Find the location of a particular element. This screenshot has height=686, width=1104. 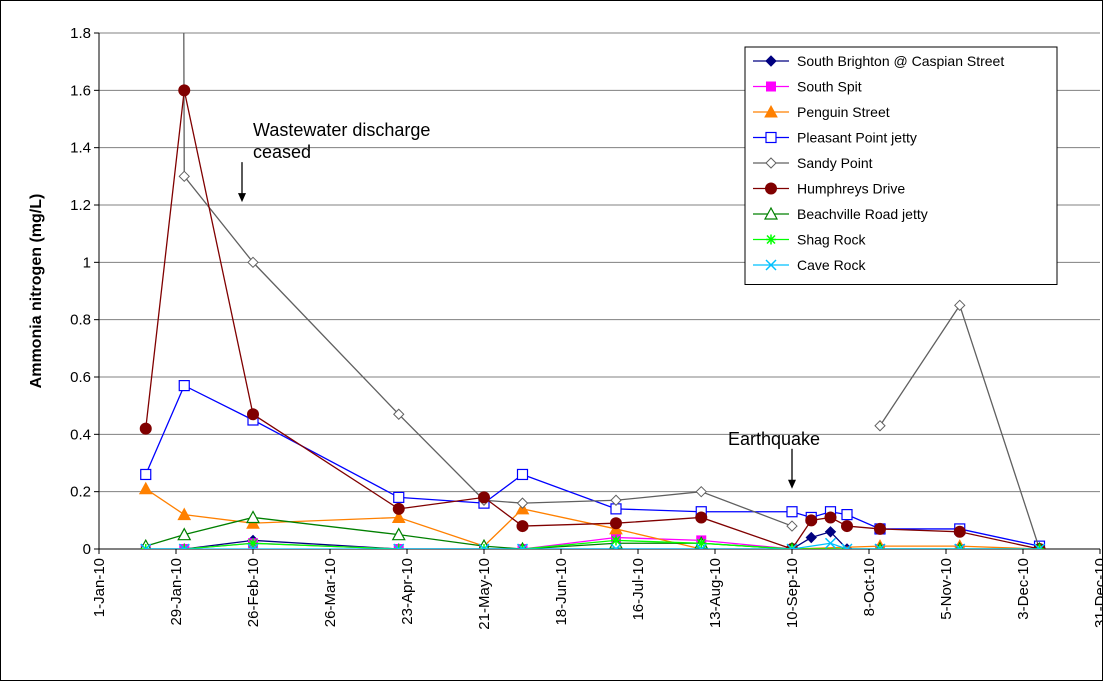

x-tick-label: 23-Apr-10 is located at coordinates (407, 591).